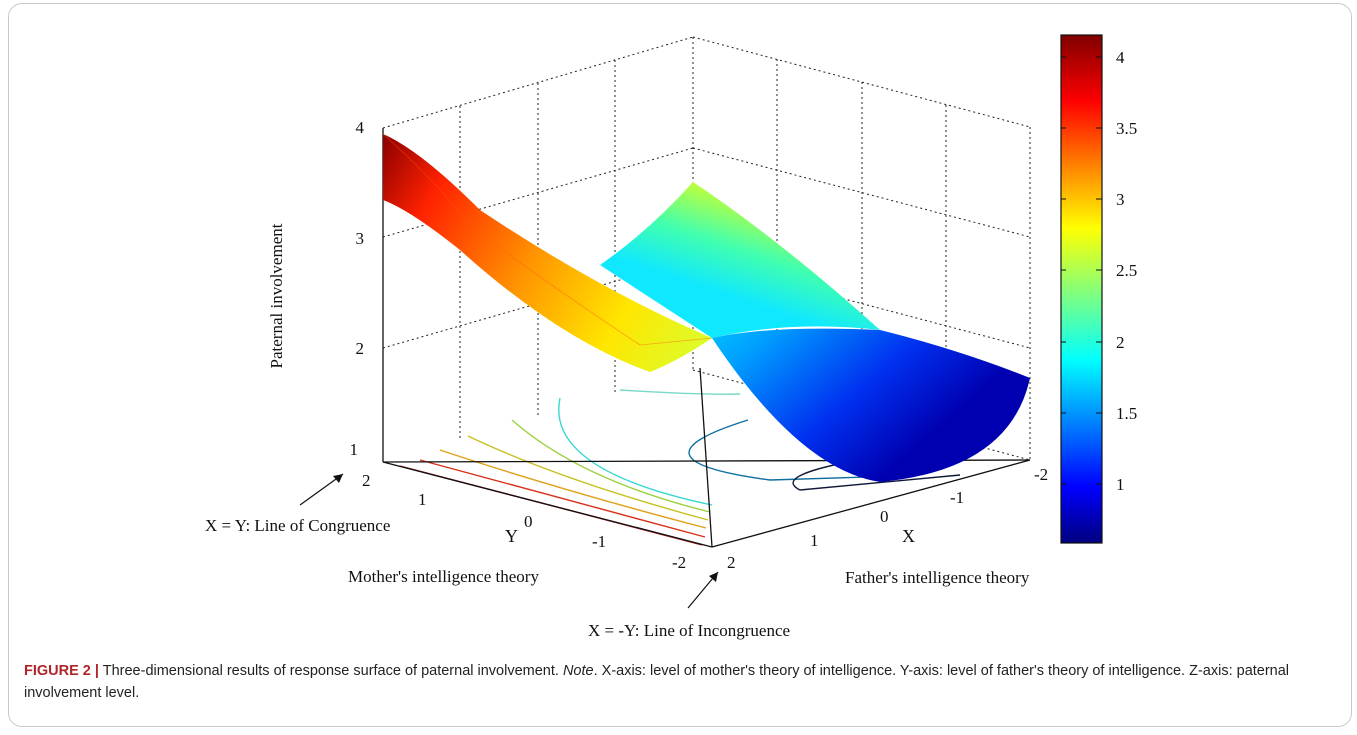  Describe the element at coordinates (1120, 57) in the screenshot. I see `colorbar-tick-label: 4` at that location.